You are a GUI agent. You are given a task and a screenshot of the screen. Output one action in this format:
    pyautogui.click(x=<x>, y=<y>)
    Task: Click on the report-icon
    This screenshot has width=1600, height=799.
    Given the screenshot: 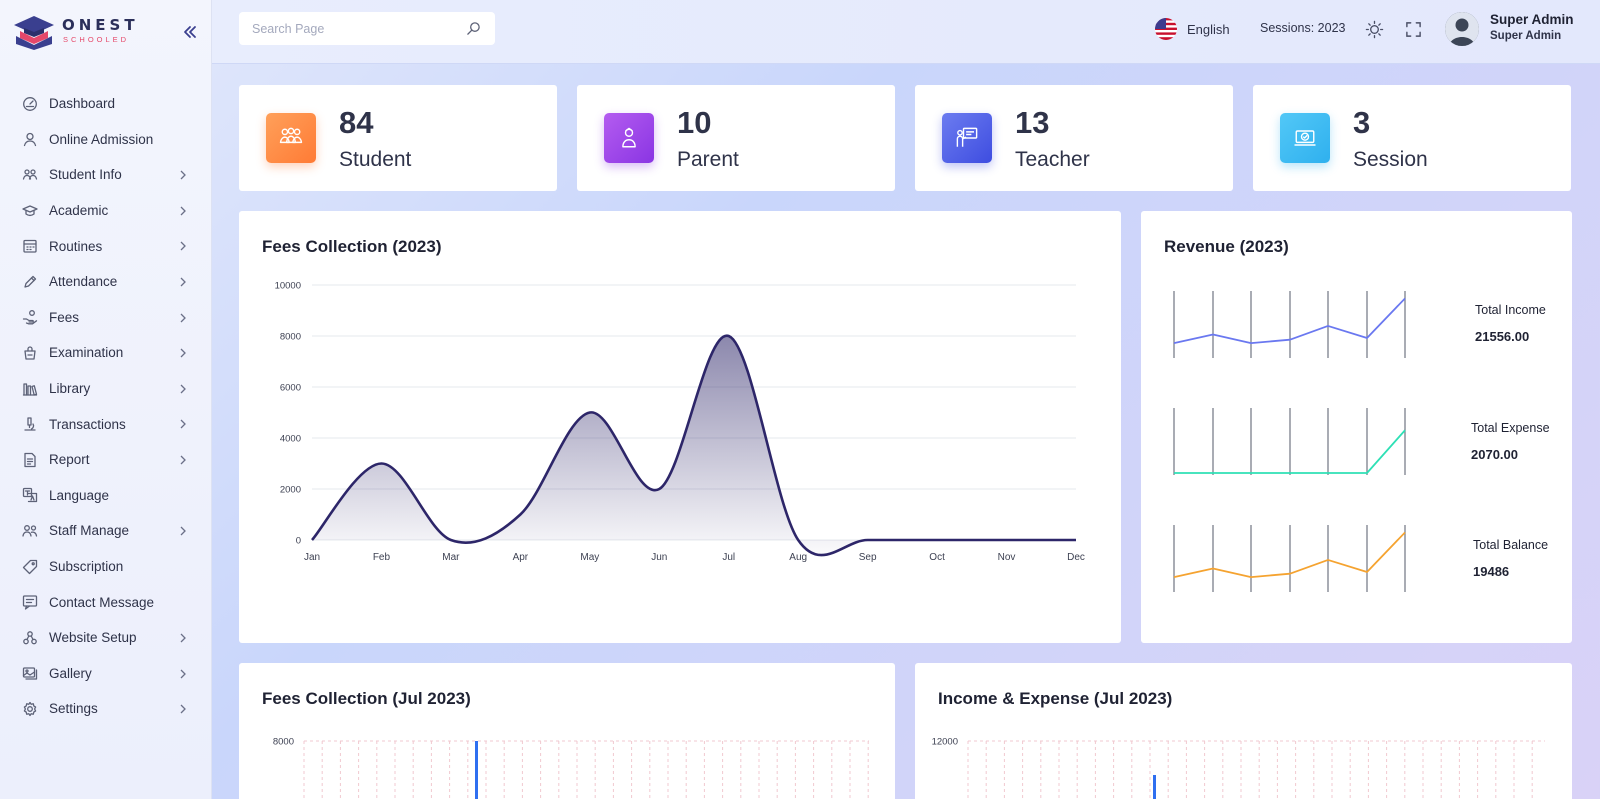 What is the action you would take?
    pyautogui.click(x=30, y=459)
    